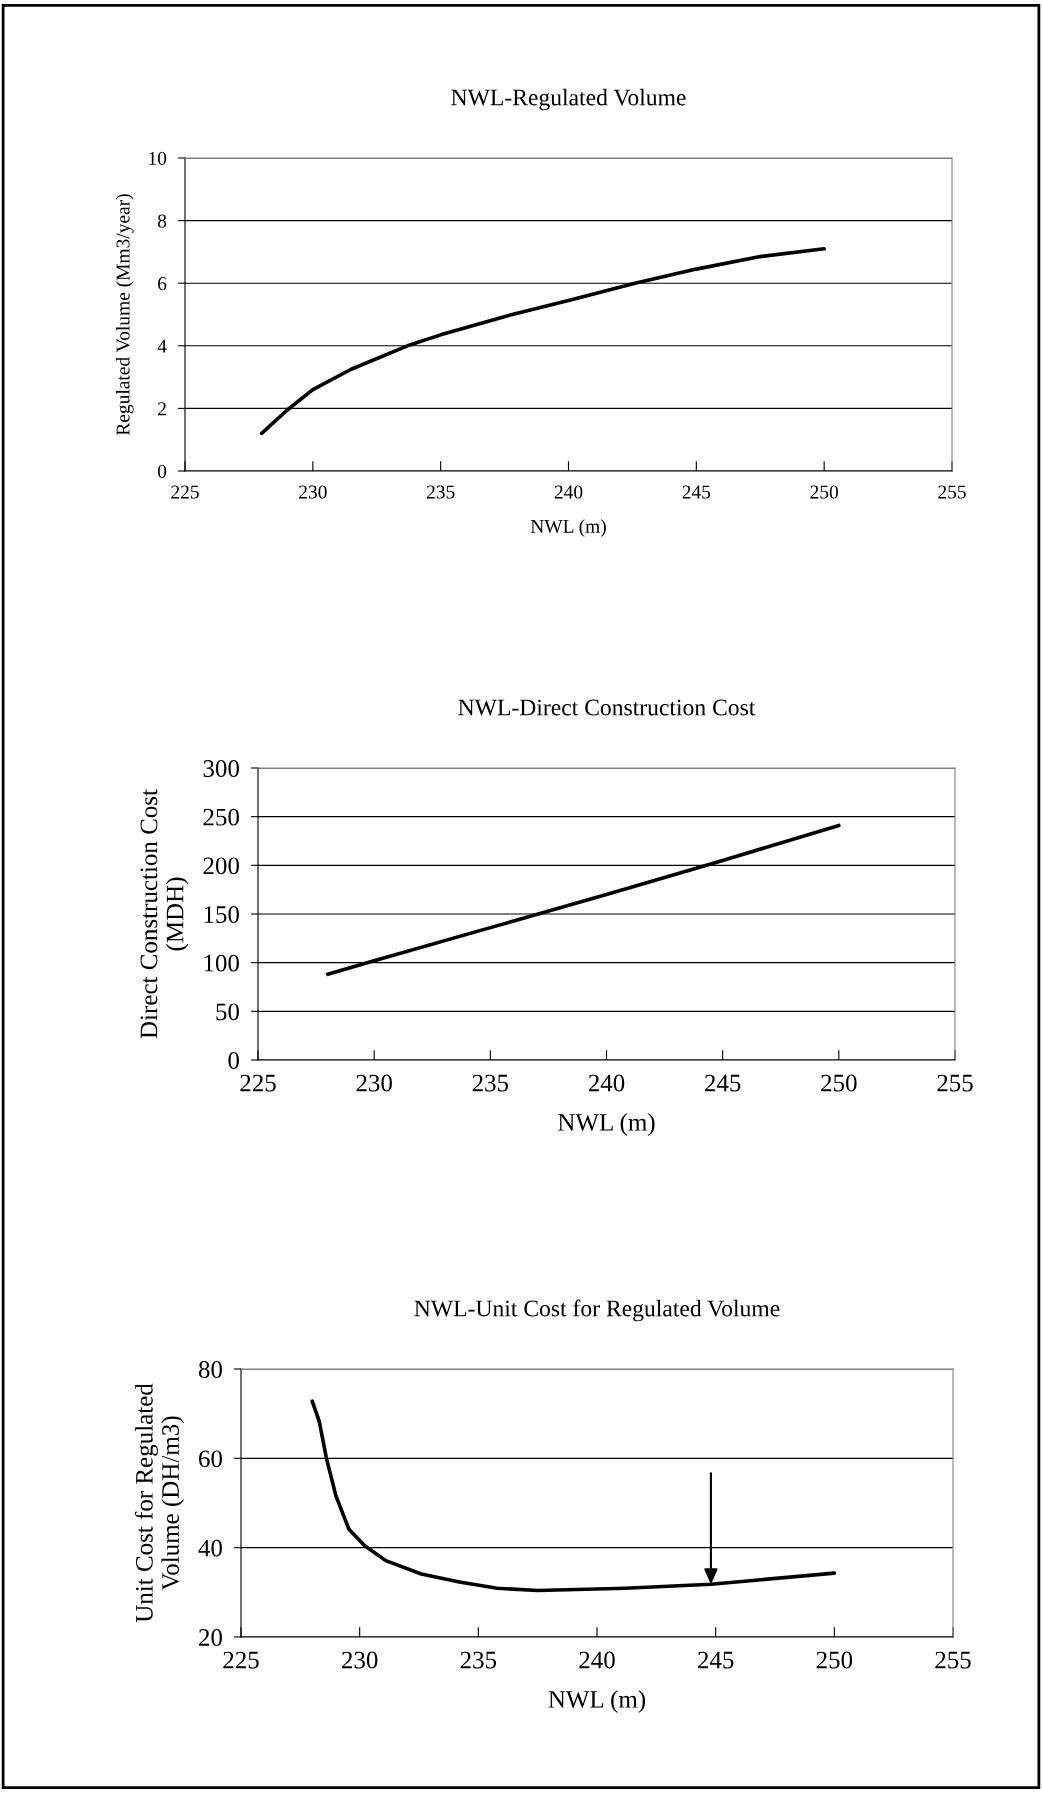 The width and height of the screenshot is (1042, 1793). What do you see at coordinates (162, 409) in the screenshot?
I see `y-tick-label: 2` at bounding box center [162, 409].